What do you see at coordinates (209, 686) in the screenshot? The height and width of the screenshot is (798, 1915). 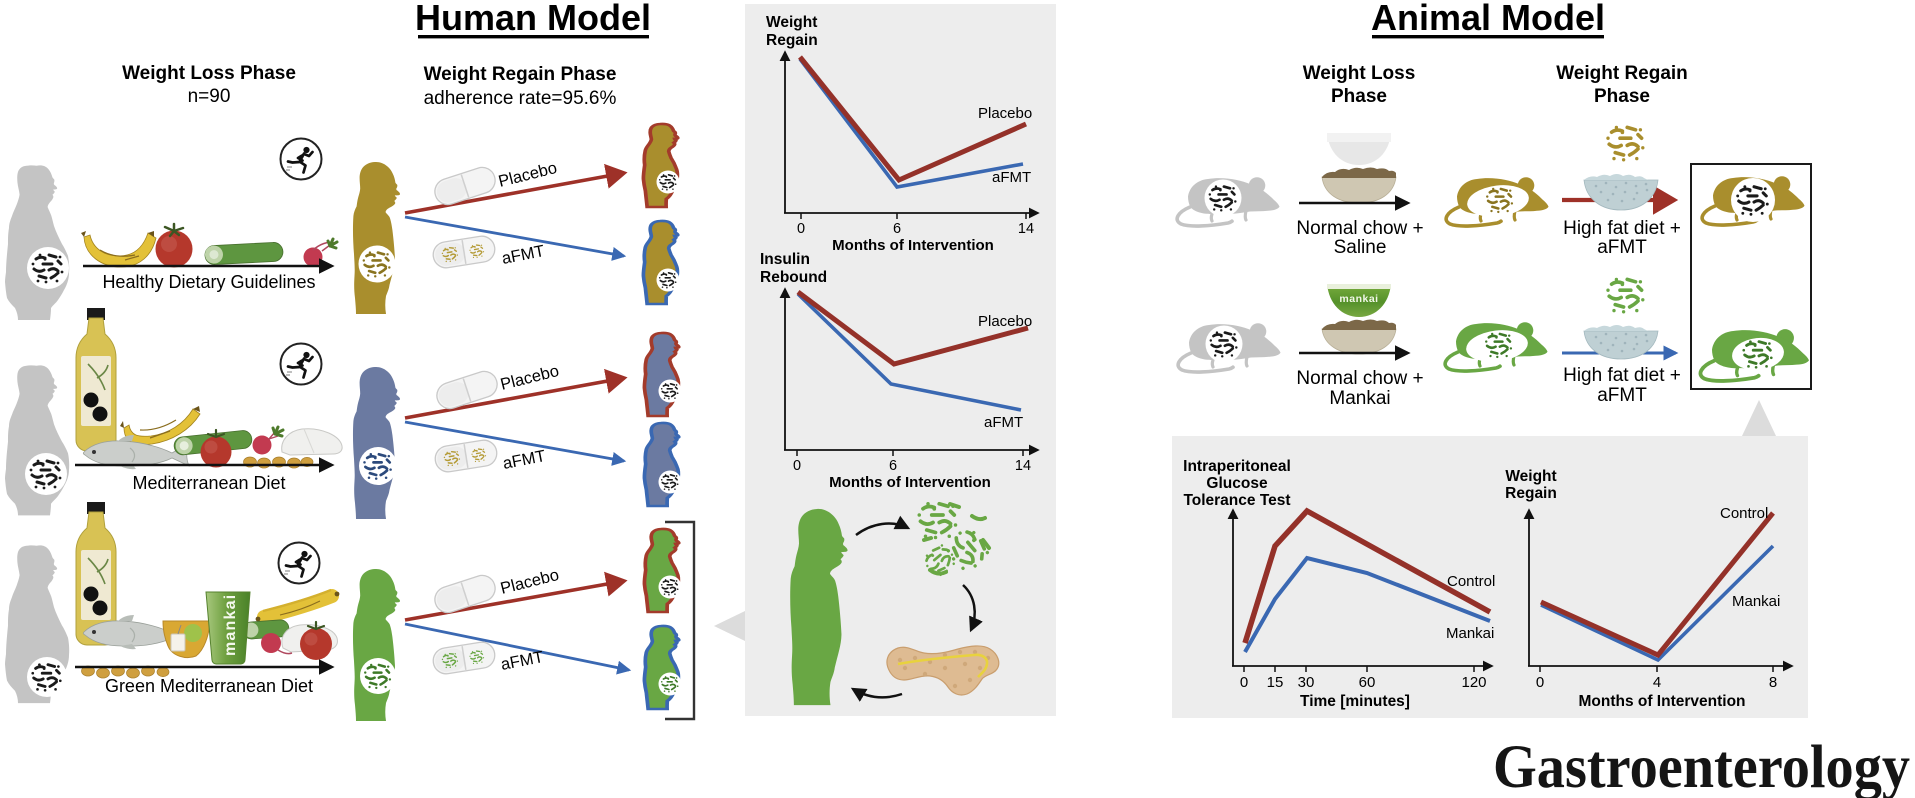 I see `svg-text: Green Mediterranean Diet` at bounding box center [209, 686].